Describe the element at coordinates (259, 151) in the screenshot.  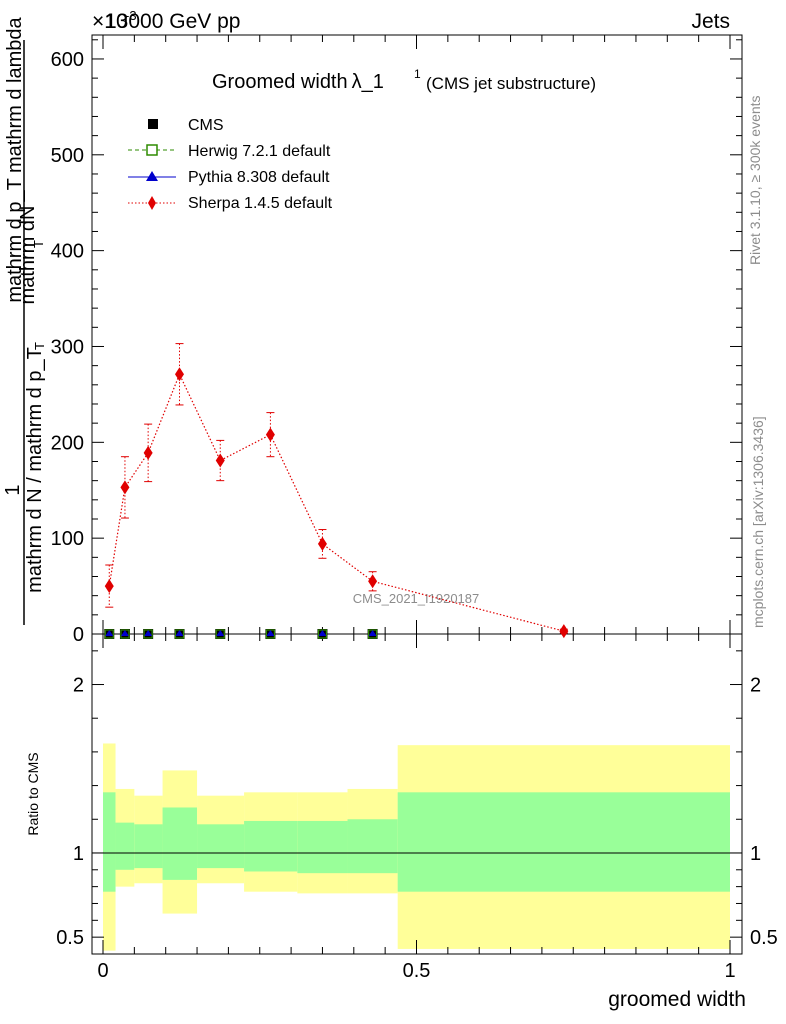
I see `legend-label-herwig: Herwig 7.2.1 default` at that location.